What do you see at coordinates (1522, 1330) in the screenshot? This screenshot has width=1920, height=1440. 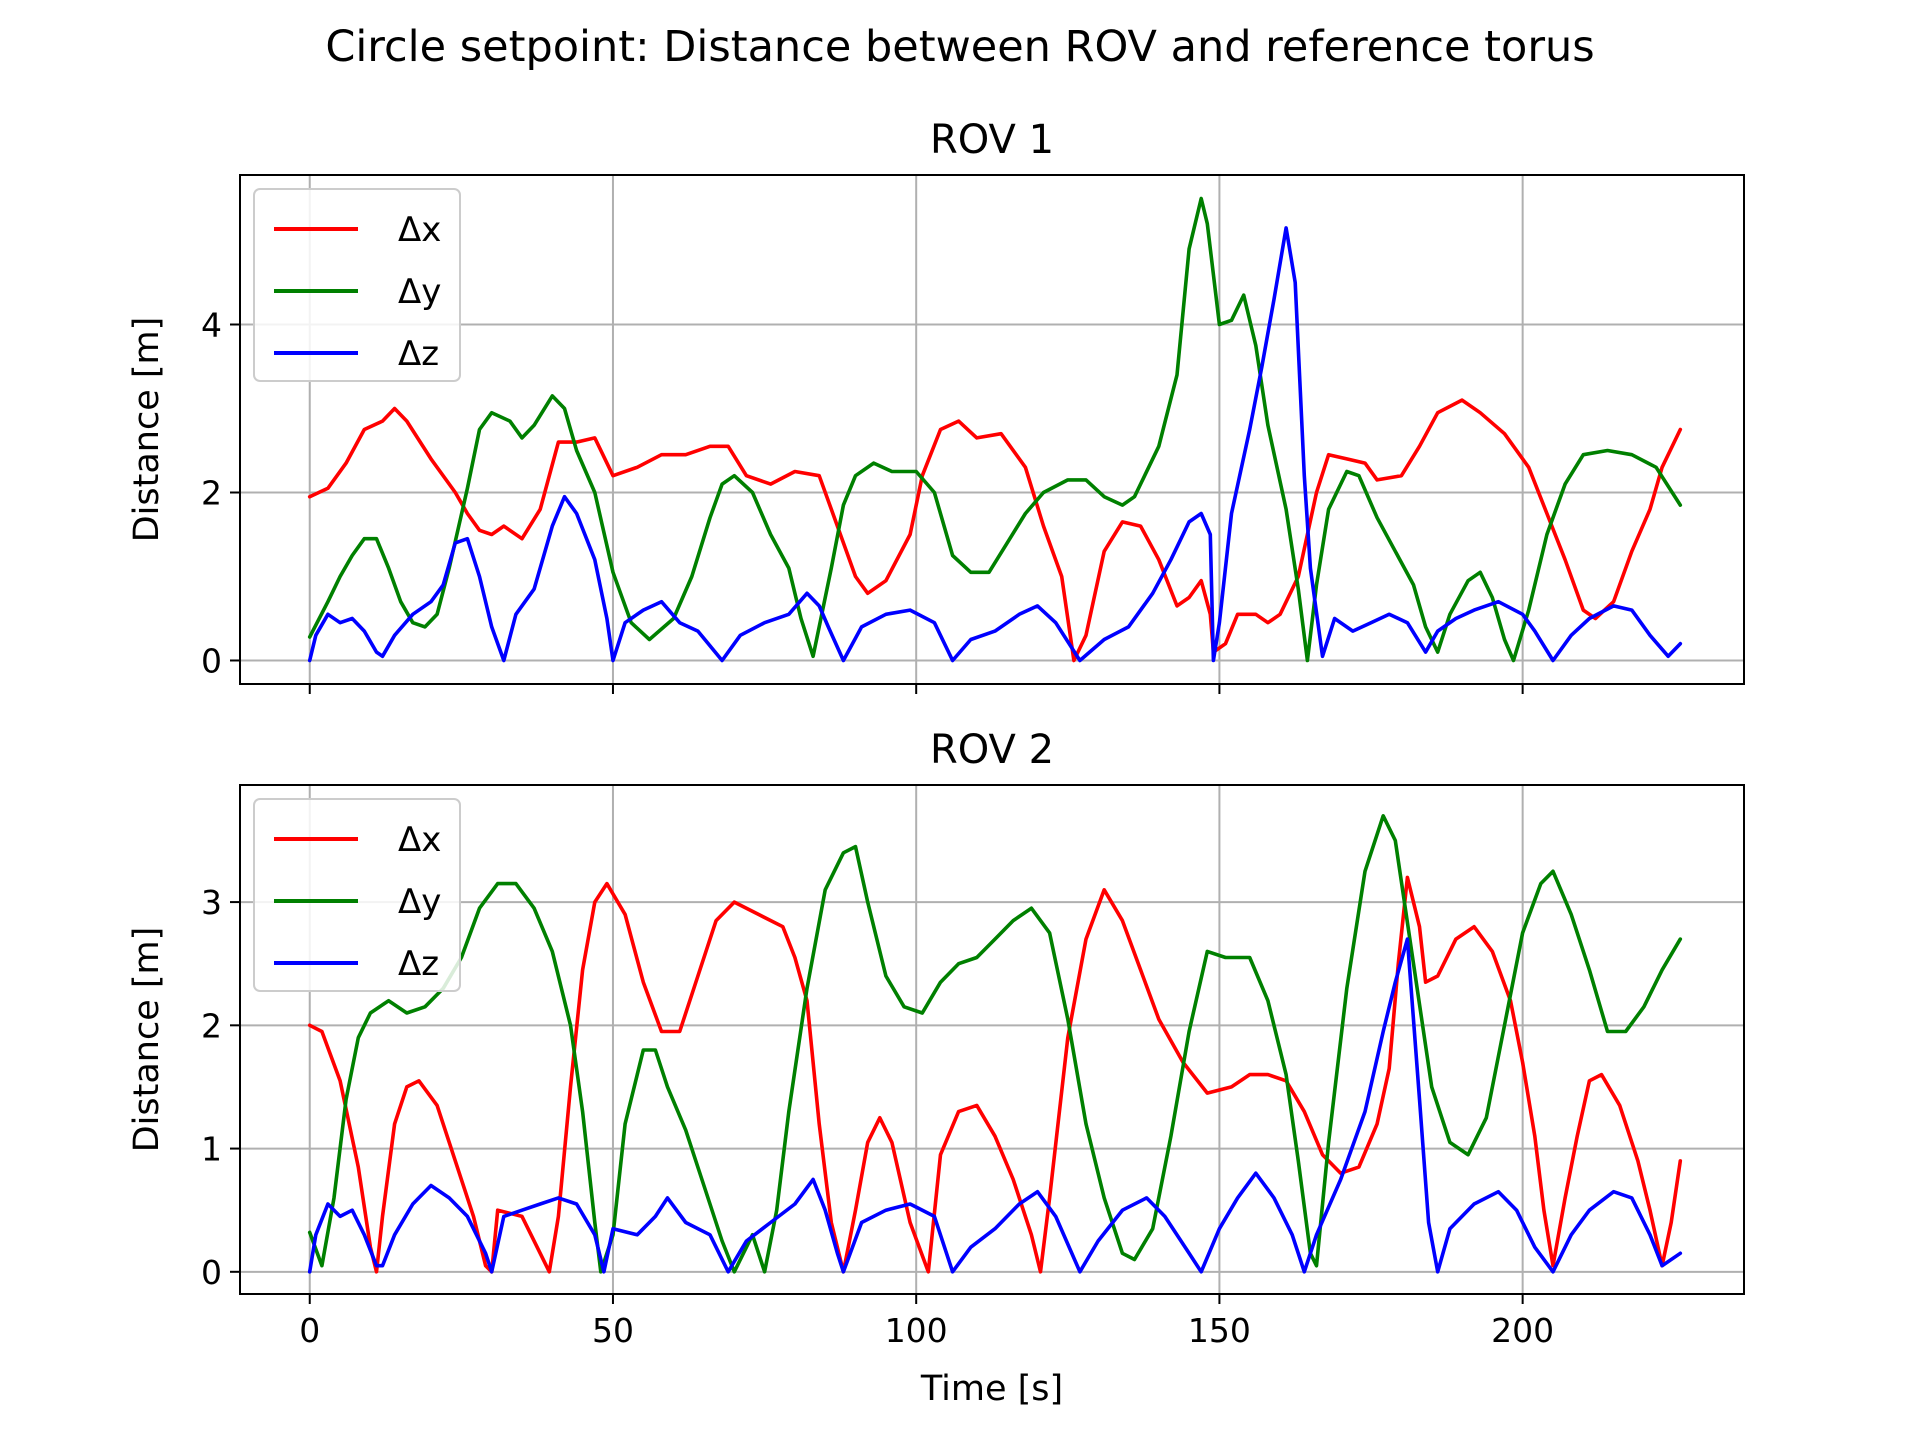 I see `x-tick-label: 200` at bounding box center [1522, 1330].